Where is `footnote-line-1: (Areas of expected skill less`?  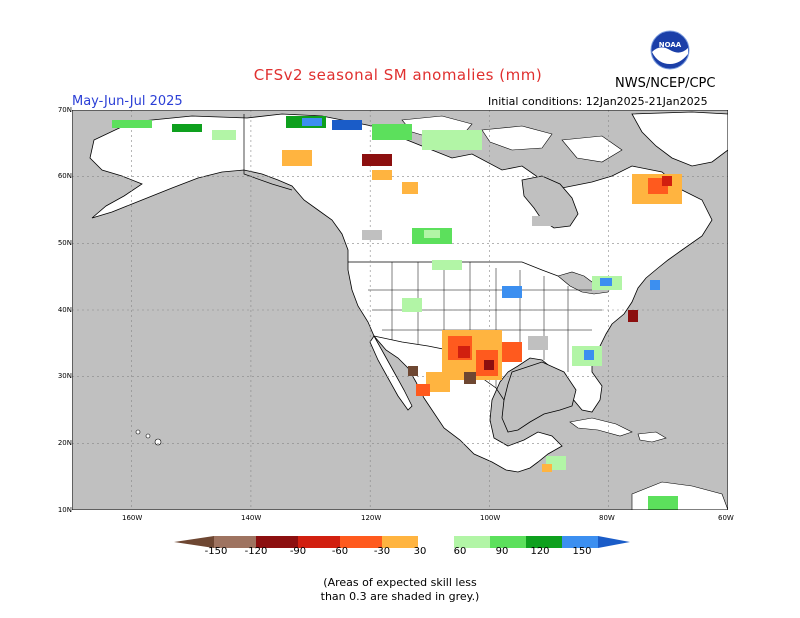
footnote-line-1: (Areas of expected skill less is located at coordinates (400, 582).